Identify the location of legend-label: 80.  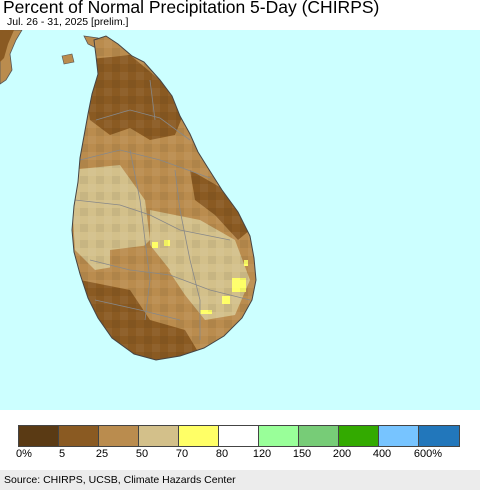
(222, 454).